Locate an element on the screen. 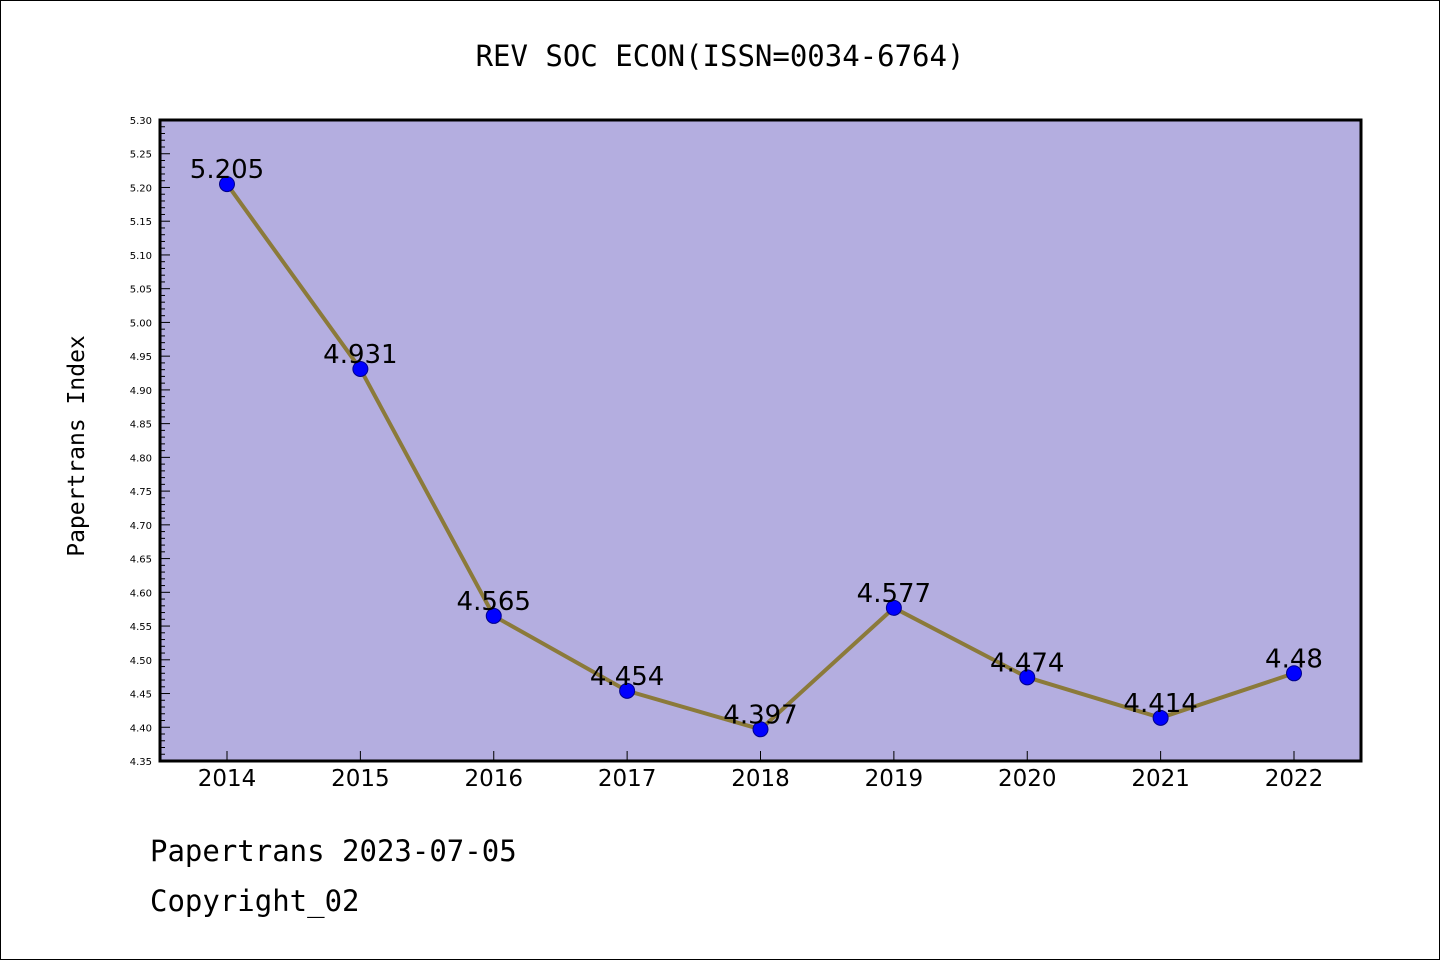 The image size is (1440, 960). x-tick-label: 2014 is located at coordinates (227, 779).